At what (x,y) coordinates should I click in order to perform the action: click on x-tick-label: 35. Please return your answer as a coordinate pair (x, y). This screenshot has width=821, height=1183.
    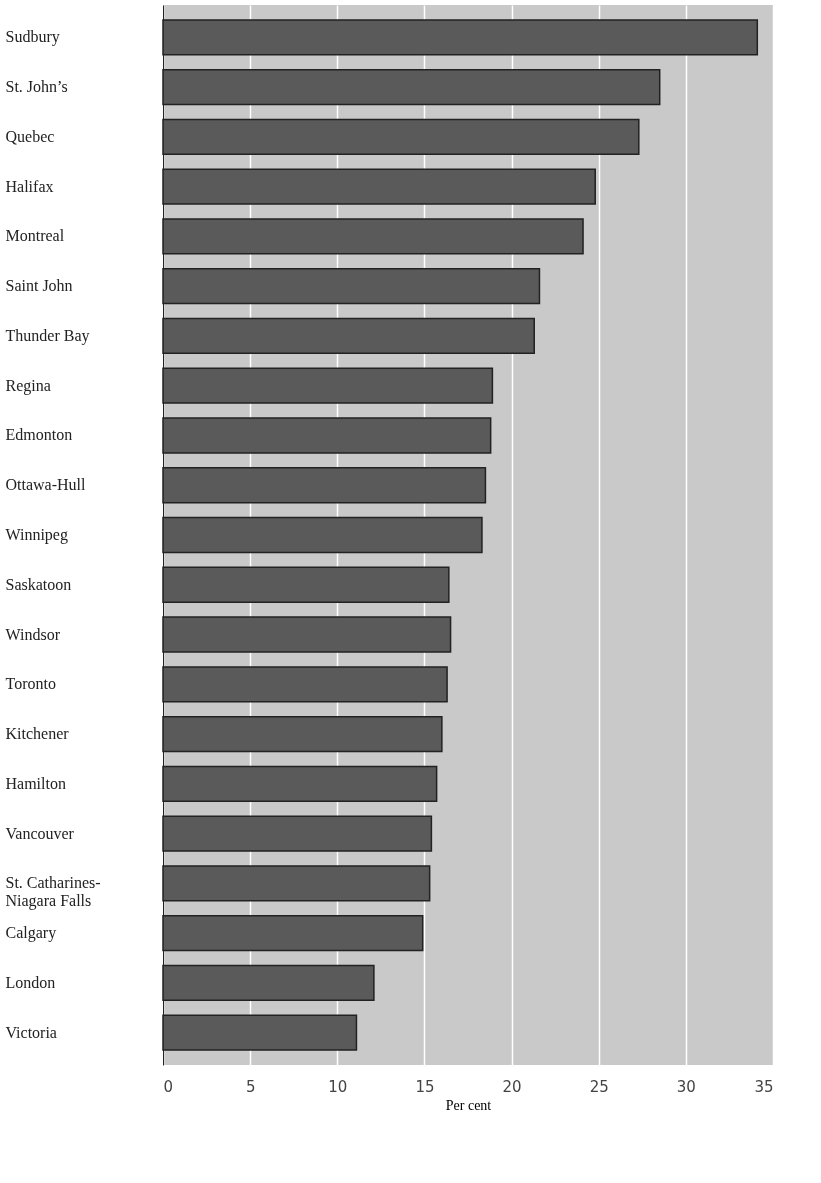
    Looking at the image, I should click on (764, 1086).